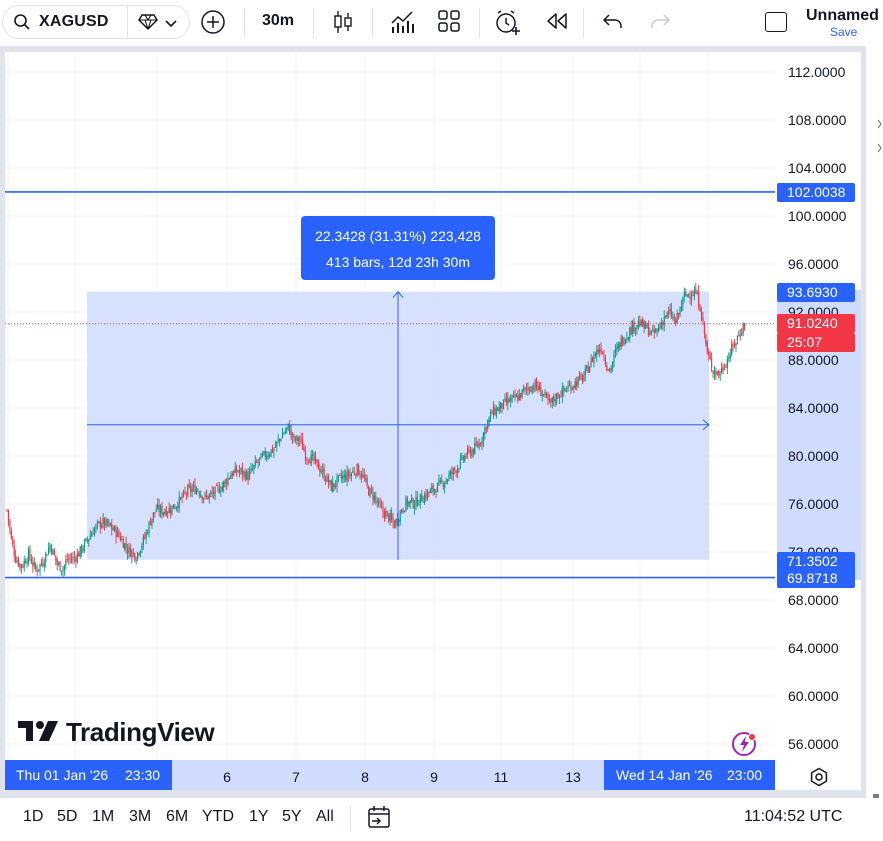 This screenshot has width=883, height=841. I want to click on bottom-toolbar, so click(441, 819).